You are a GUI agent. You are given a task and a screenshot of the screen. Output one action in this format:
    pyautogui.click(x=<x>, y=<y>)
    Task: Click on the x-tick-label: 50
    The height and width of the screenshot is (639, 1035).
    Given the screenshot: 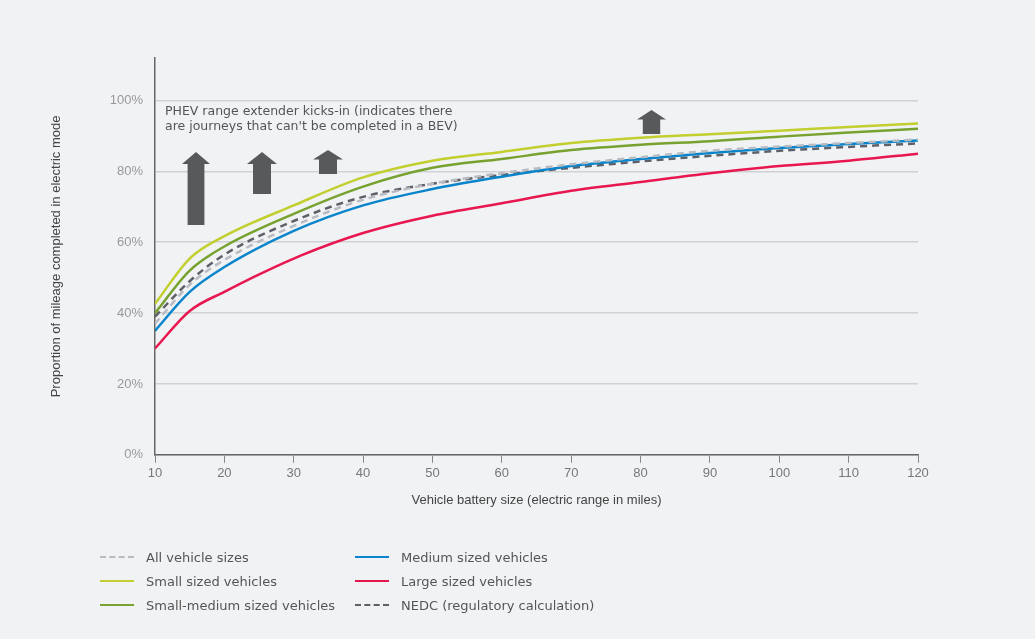 What is the action you would take?
    pyautogui.click(x=432, y=473)
    